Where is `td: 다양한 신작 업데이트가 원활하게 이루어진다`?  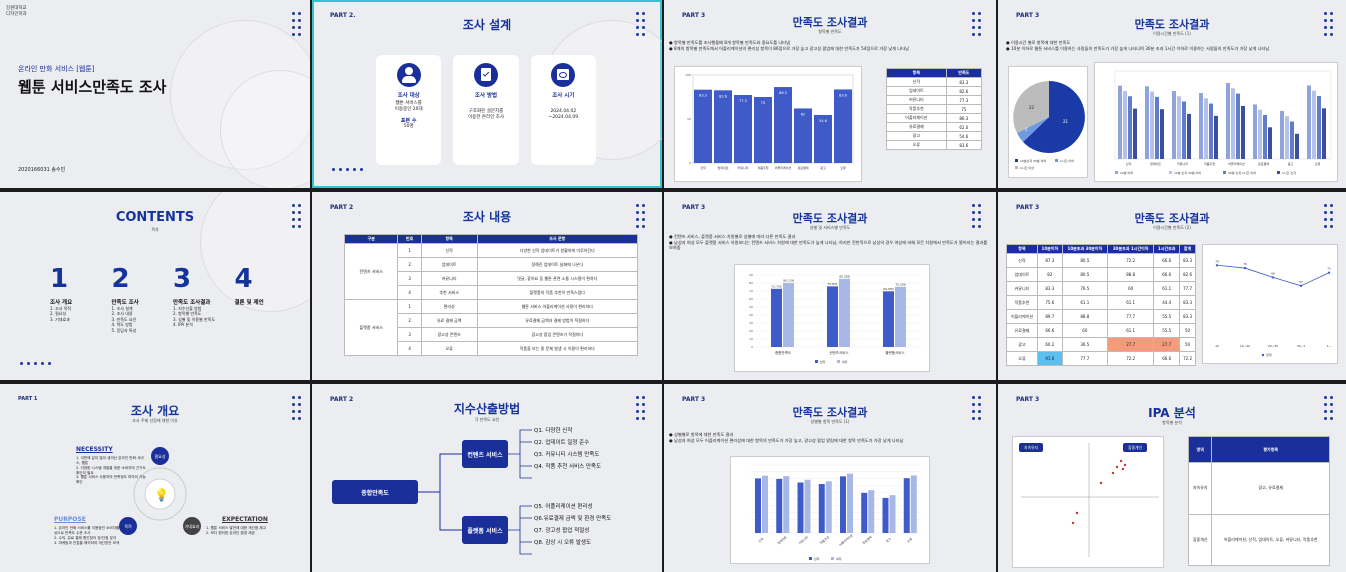
td: 다양한 신작 업데이트가 원활하게 이루어진다 is located at coordinates (557, 250).